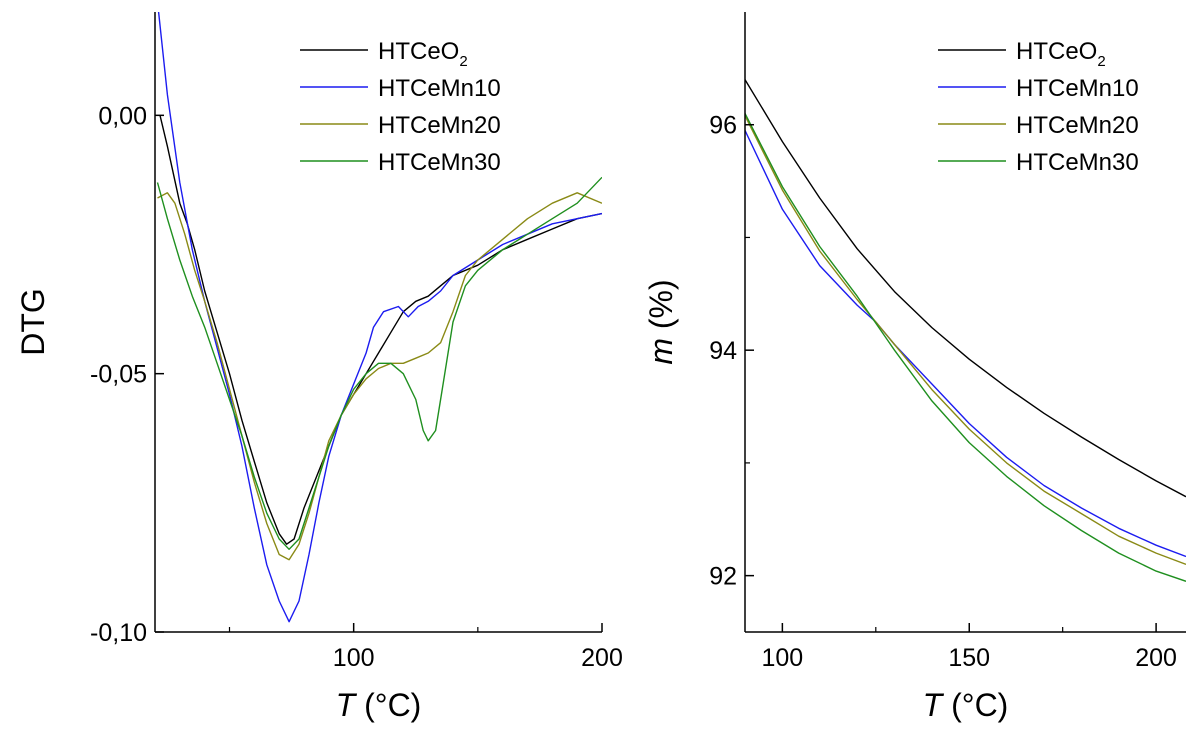 The image size is (1186, 733). What do you see at coordinates (122, 116) in the screenshot?
I see `y-tick-label: 0,00` at bounding box center [122, 116].